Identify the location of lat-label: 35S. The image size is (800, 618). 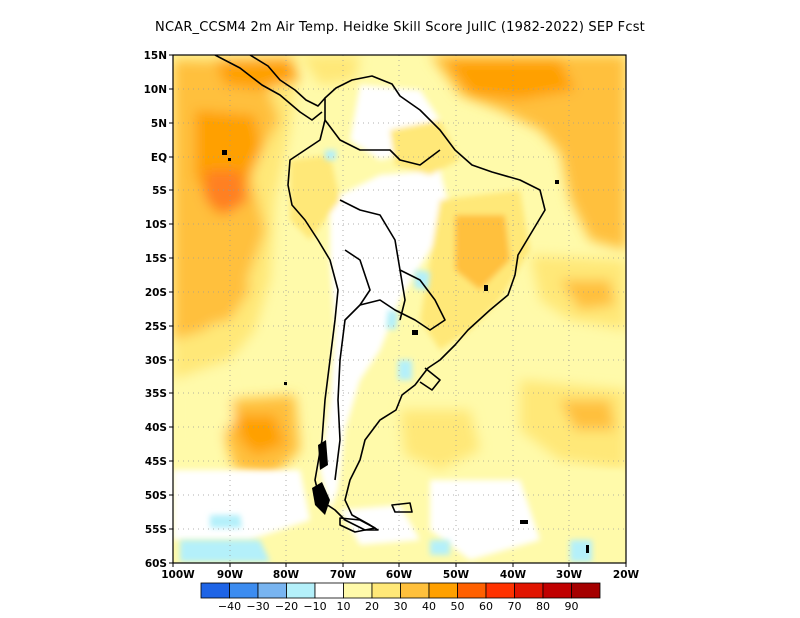
(156, 394).